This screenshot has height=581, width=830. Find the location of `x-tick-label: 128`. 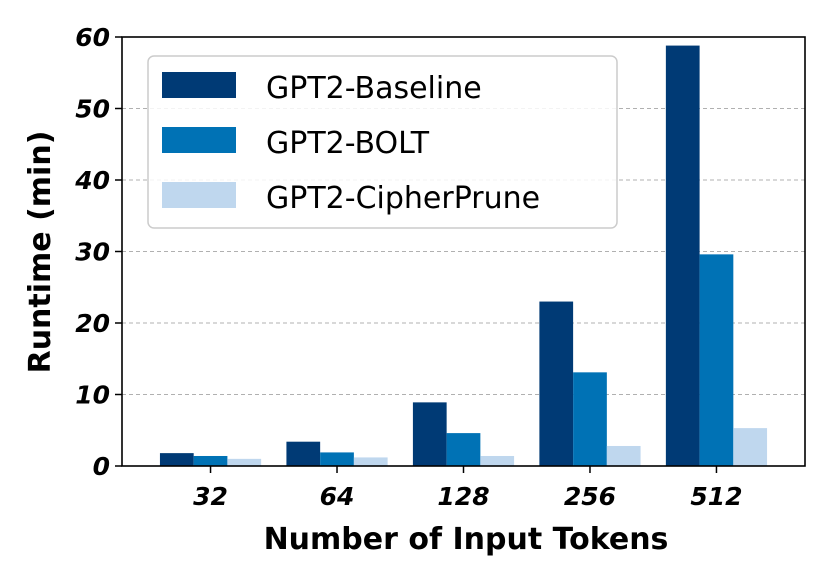

x-tick-label: 128 is located at coordinates (463, 496).